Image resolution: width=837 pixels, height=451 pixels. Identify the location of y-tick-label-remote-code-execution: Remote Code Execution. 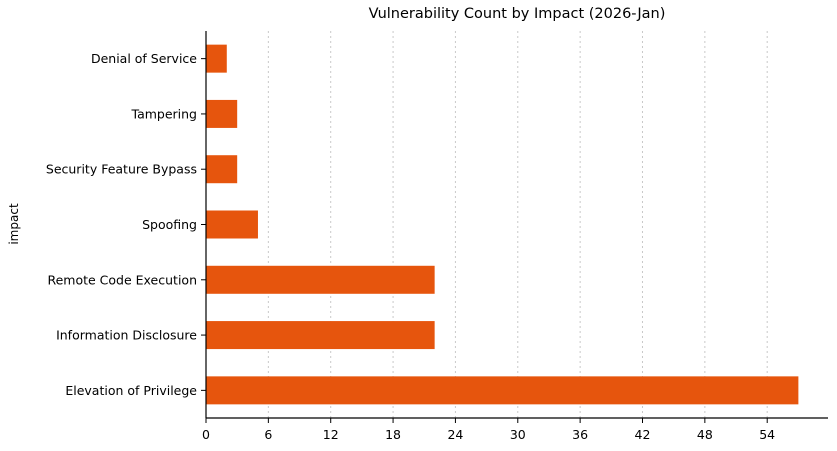
(122, 279).